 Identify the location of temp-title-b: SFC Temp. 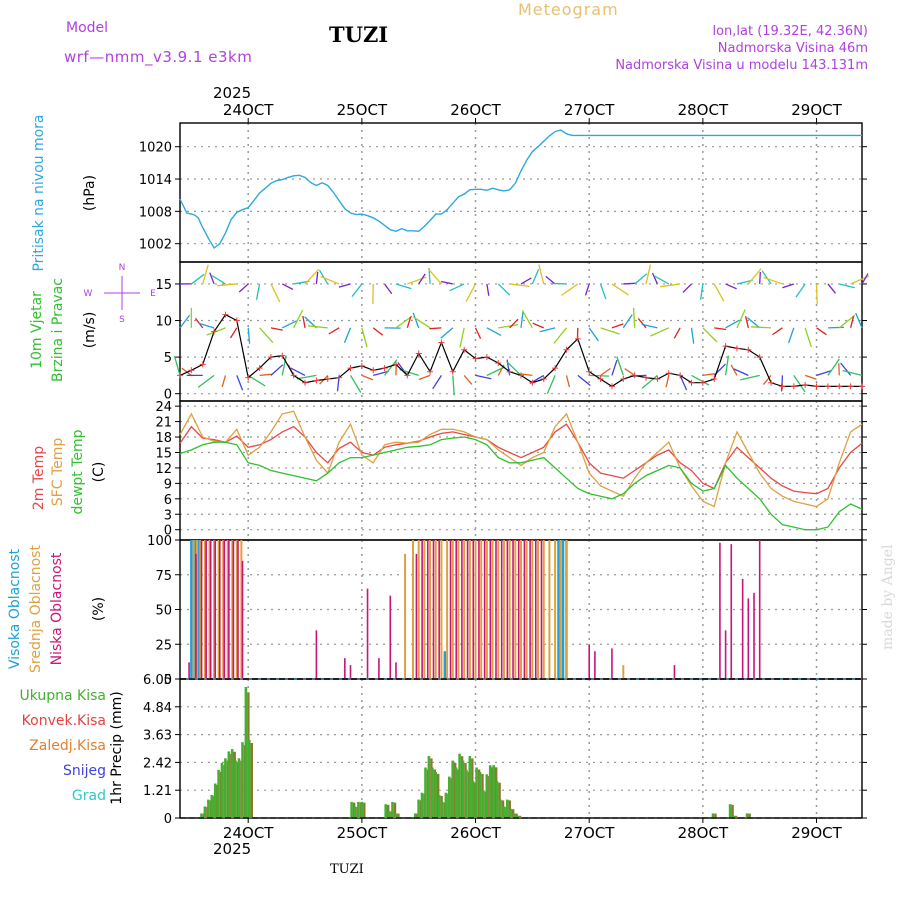
(58, 472).